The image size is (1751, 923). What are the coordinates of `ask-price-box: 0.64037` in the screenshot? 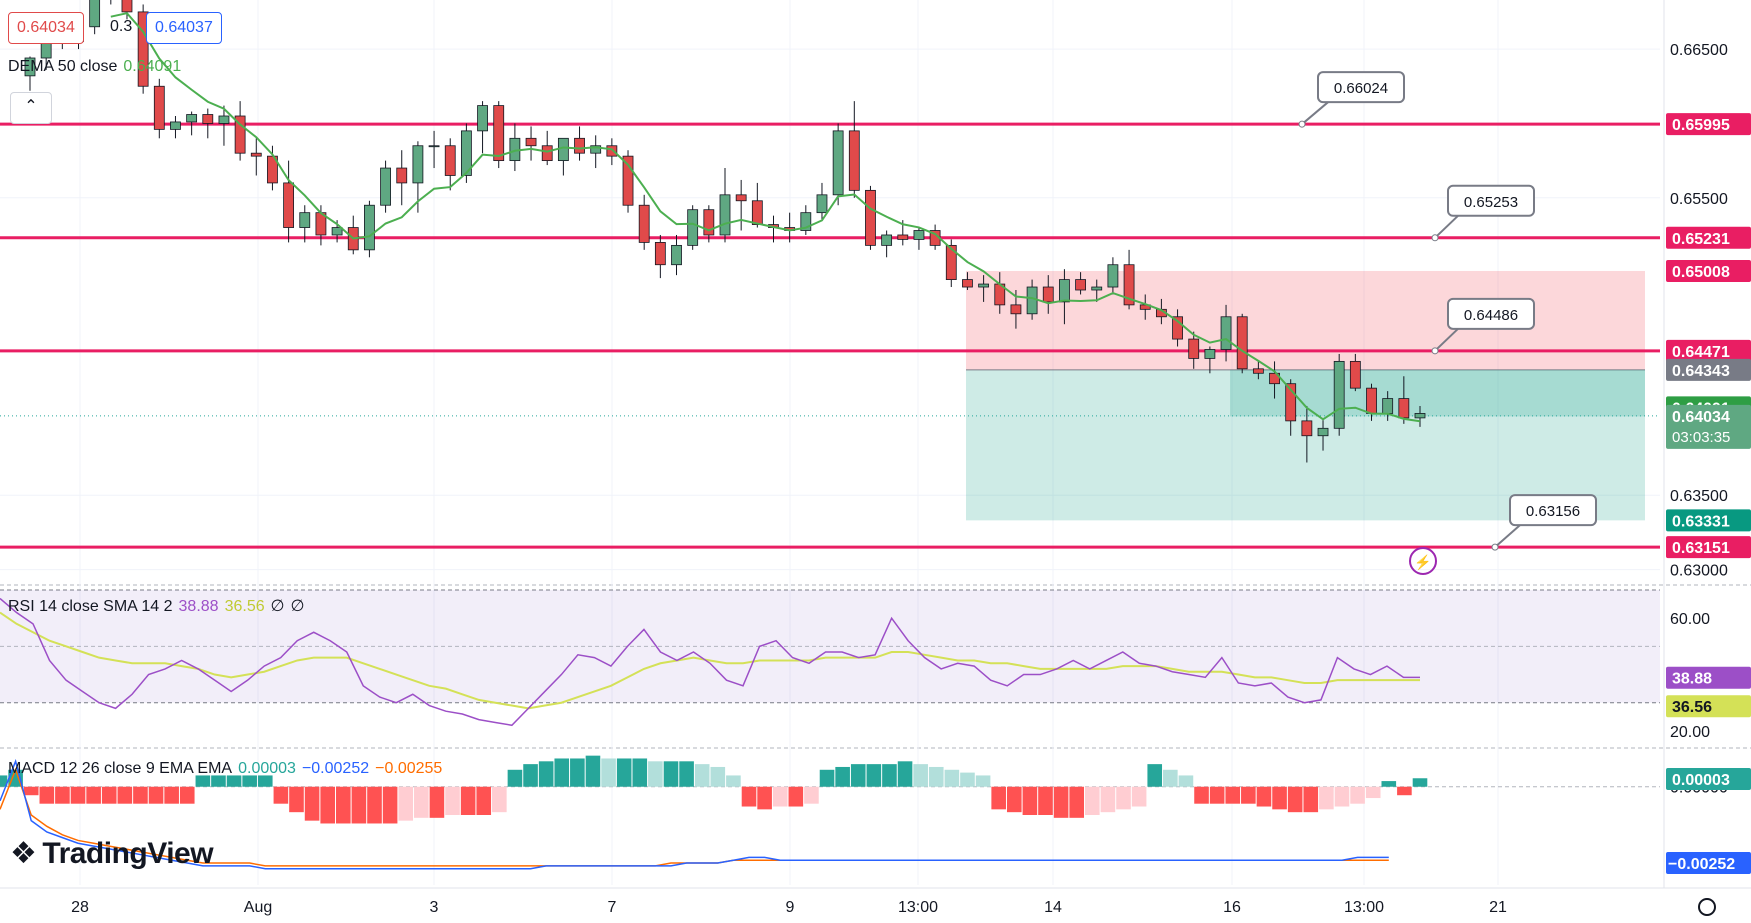 It's located at (184, 28).